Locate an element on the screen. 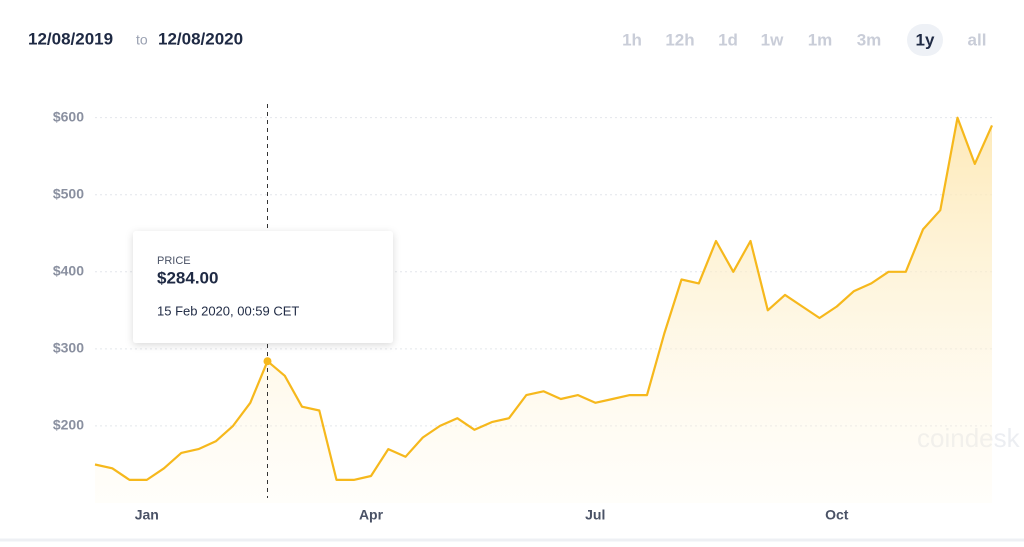 Image resolution: width=1024 pixels, height=547 pixels. tooltip-time: 15 Feb 2020, 00:59 CET is located at coordinates (228, 310).